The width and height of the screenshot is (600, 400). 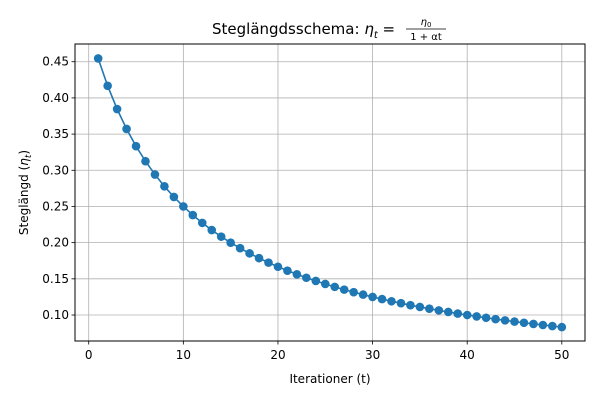 What do you see at coordinates (55, 98) in the screenshot?
I see `y-tick-label: 0.40` at bounding box center [55, 98].